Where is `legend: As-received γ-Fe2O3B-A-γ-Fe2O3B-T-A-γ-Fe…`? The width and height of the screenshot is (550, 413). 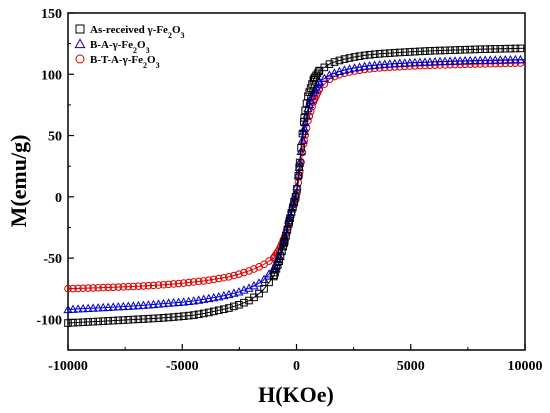 legend: As-received γ-Fe2O3B-A-γ-Fe2O3B-T-A-γ-Fe… is located at coordinates (129, 47).